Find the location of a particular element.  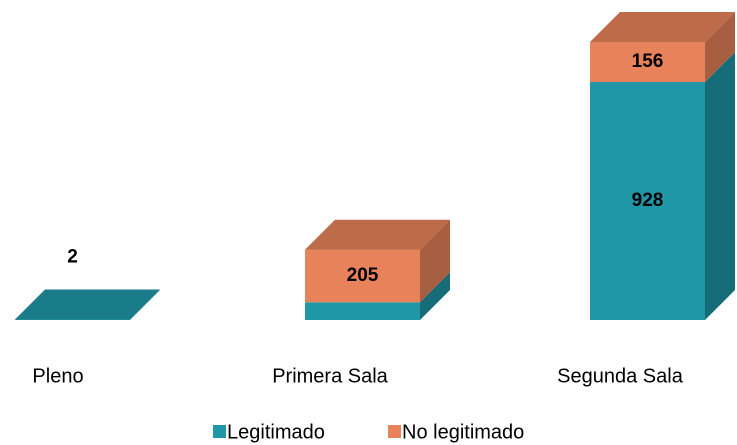

x-tick-label: Pleno is located at coordinates (57, 376).